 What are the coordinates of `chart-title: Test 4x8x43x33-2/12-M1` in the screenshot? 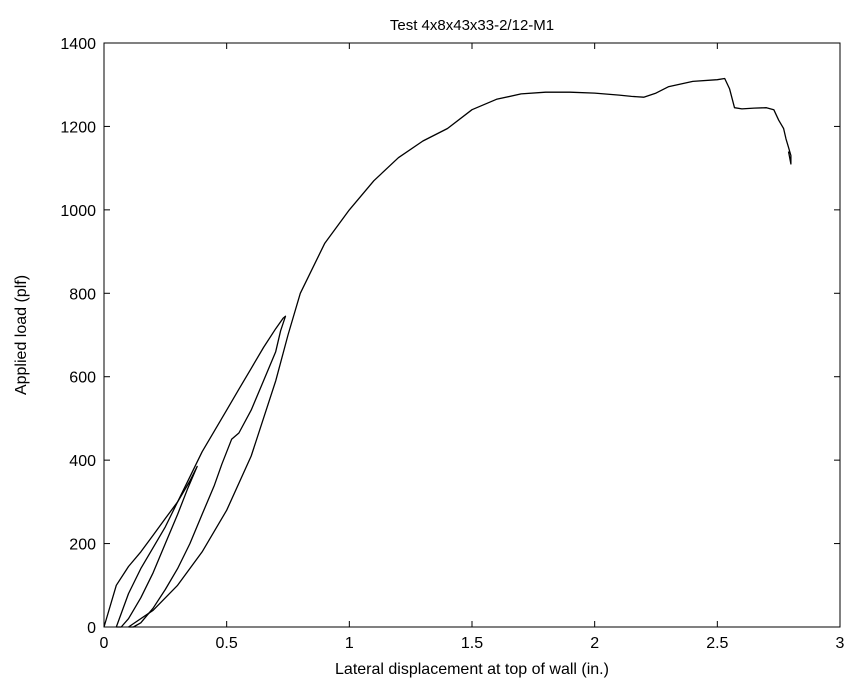 It's located at (472, 25).